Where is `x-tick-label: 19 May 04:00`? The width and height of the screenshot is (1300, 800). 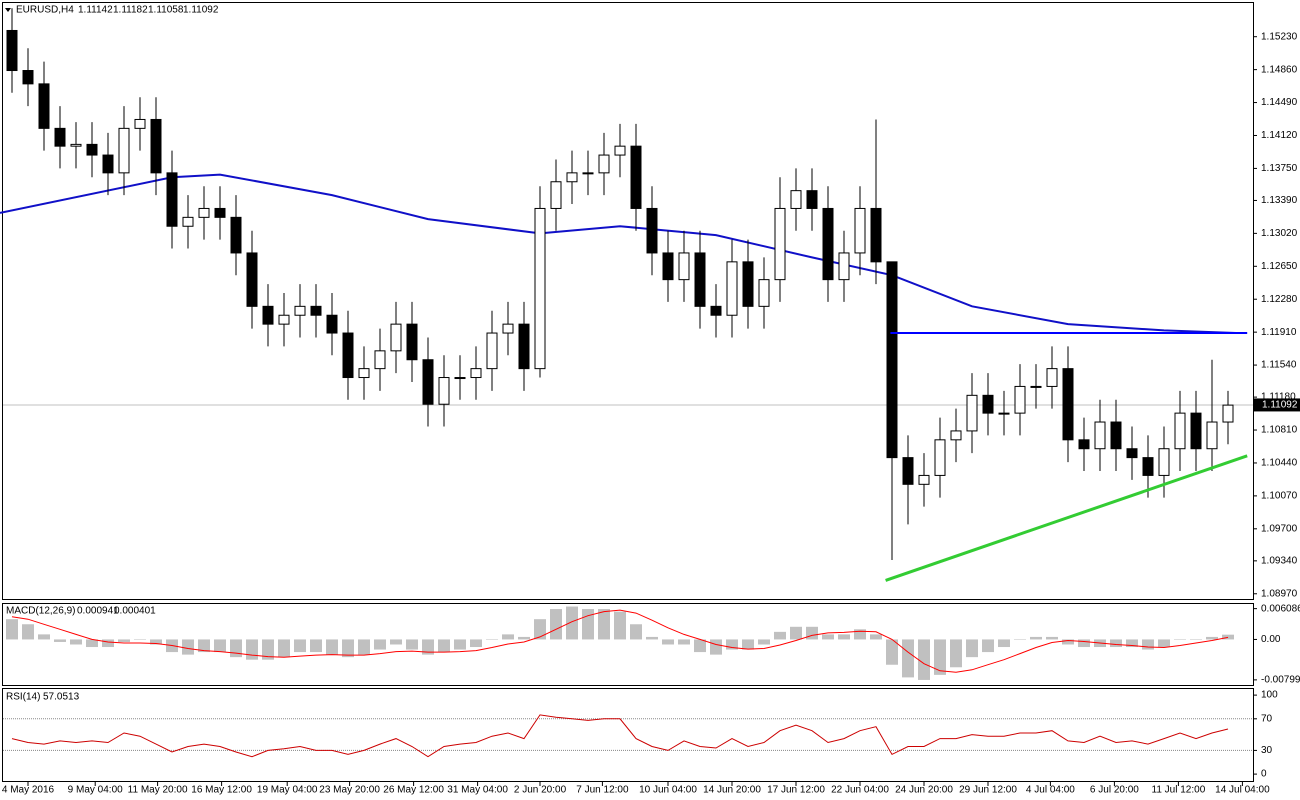 x-tick-label: 19 May 04:00 is located at coordinates (287, 790).